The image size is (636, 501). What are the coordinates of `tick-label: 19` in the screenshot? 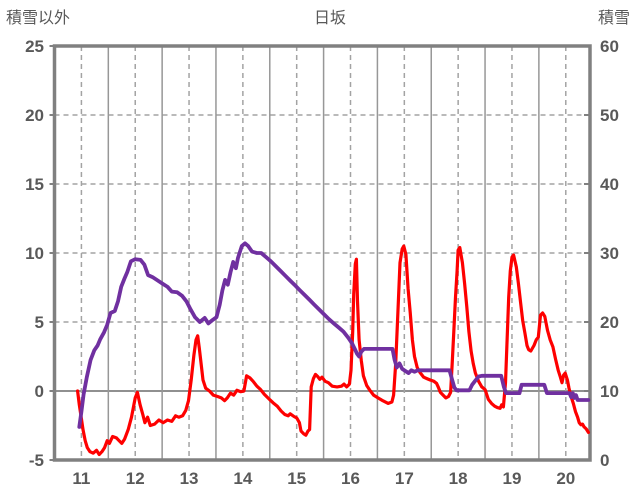 It's located at (512, 478).